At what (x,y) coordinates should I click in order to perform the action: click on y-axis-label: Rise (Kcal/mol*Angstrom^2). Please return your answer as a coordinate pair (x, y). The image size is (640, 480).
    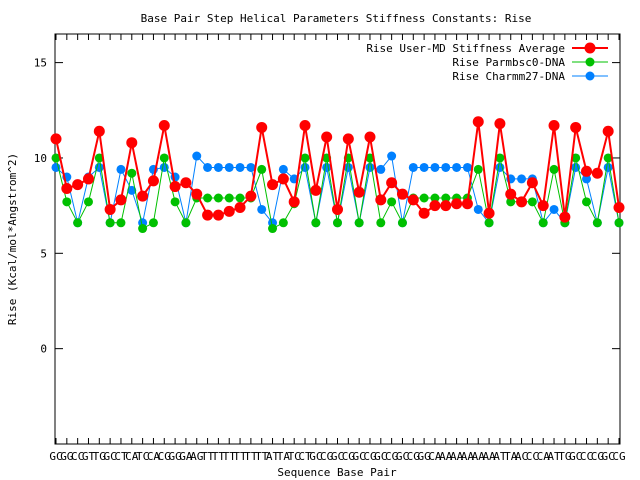
    Looking at the image, I should click on (12, 239).